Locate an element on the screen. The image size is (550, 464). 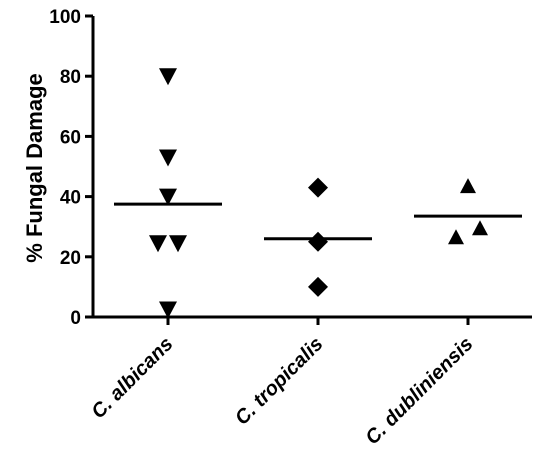
y-tick-label: 80 is located at coordinates (70, 77).